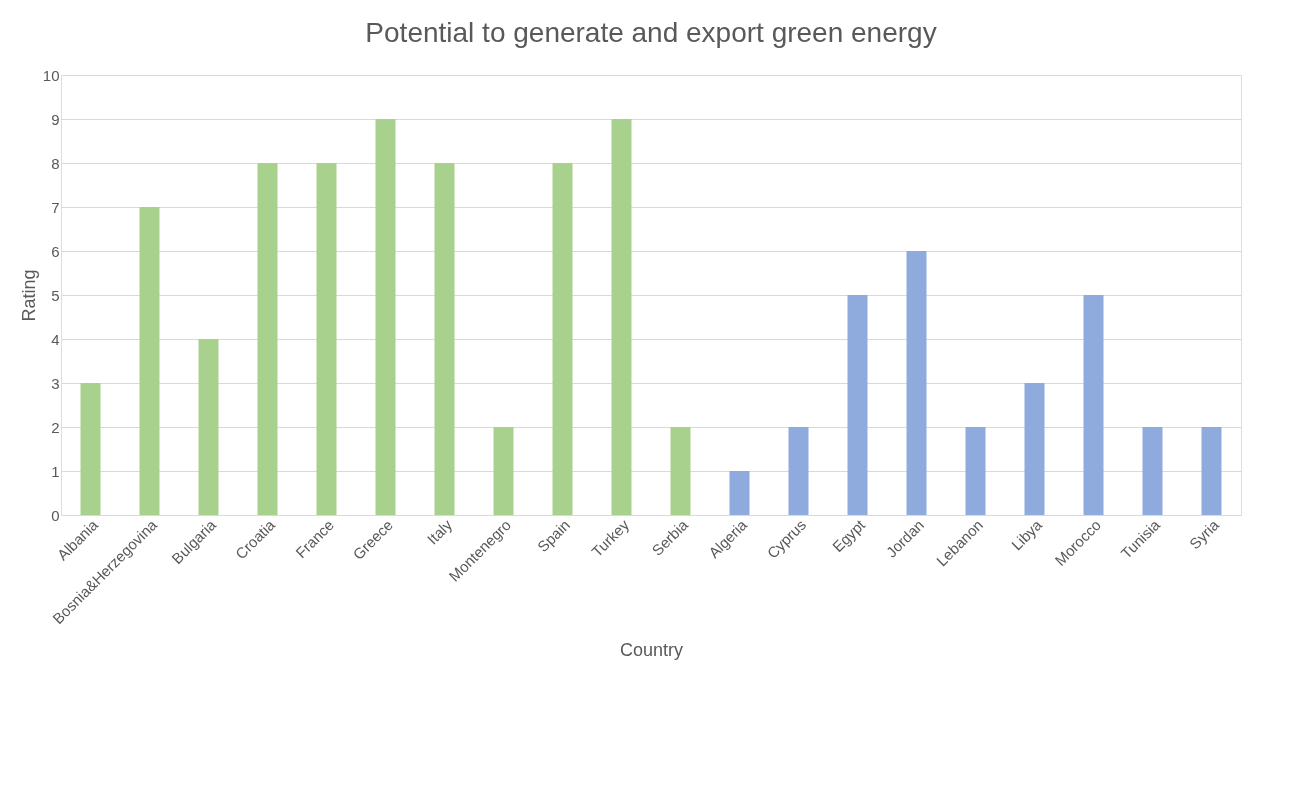 This screenshot has width=1294, height=796. I want to click on y-tick-label: 9, so click(55, 119).